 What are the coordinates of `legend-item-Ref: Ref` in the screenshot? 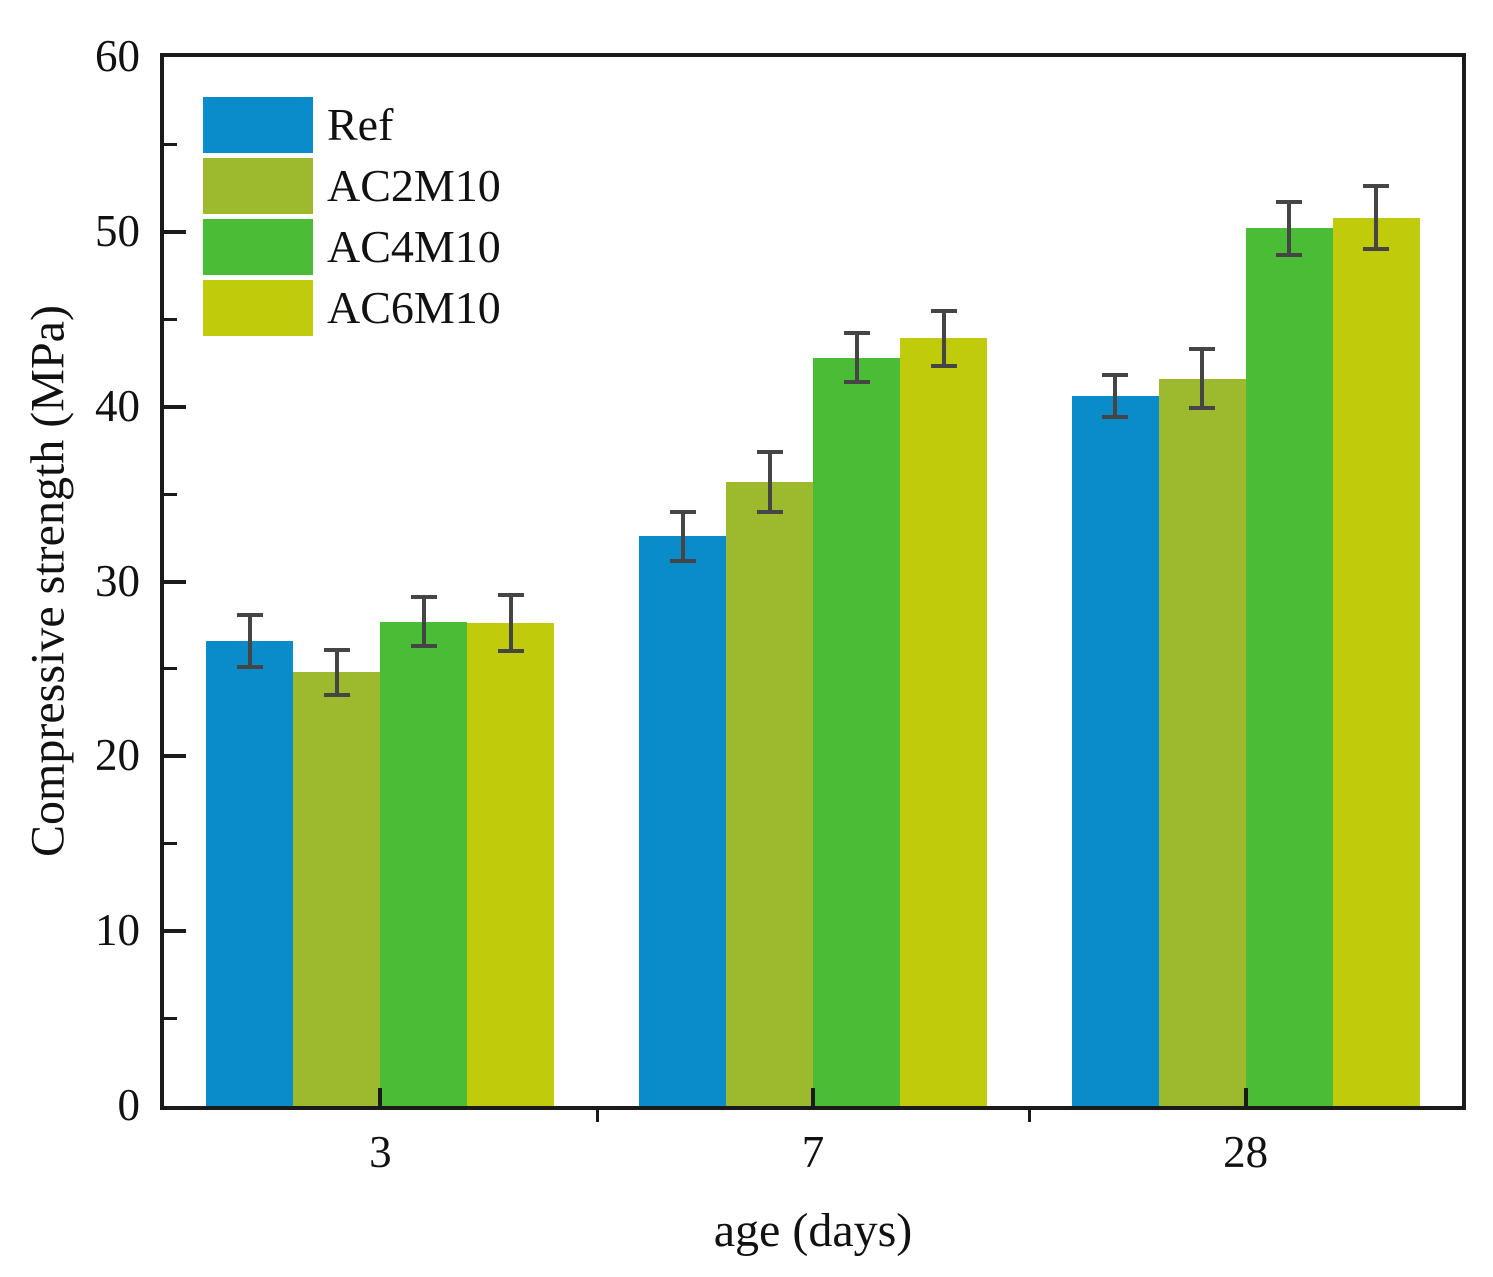 It's located at (352, 125).